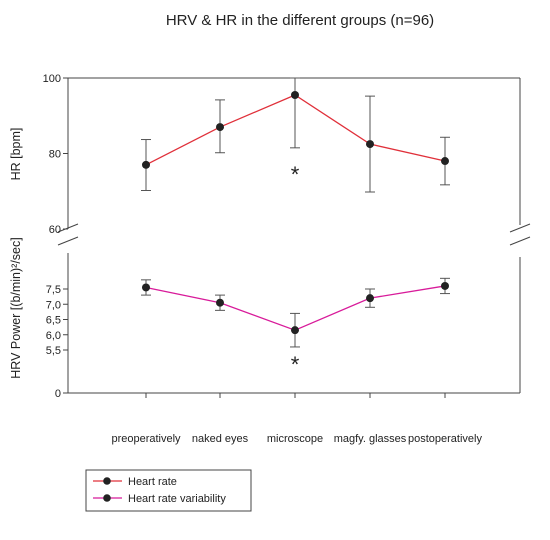 Image resolution: width=550 pixels, height=540 pixels. Describe the element at coordinates (220, 439) in the screenshot. I see `x-tick-label-1: naked eyes` at that location.